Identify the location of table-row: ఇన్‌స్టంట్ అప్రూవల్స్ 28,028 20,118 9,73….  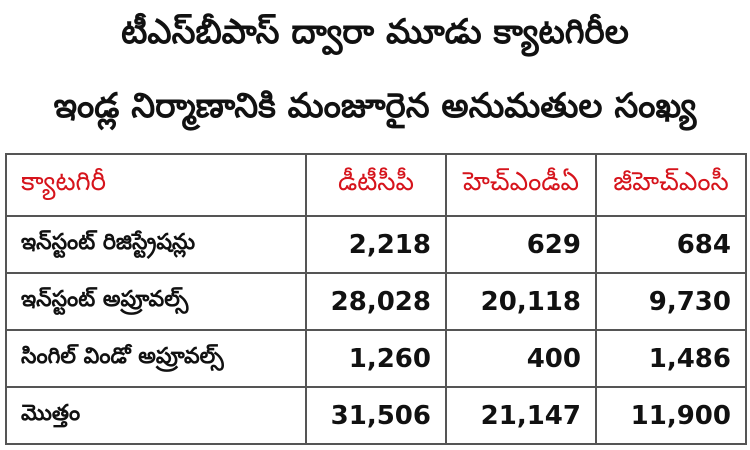
(376, 301).